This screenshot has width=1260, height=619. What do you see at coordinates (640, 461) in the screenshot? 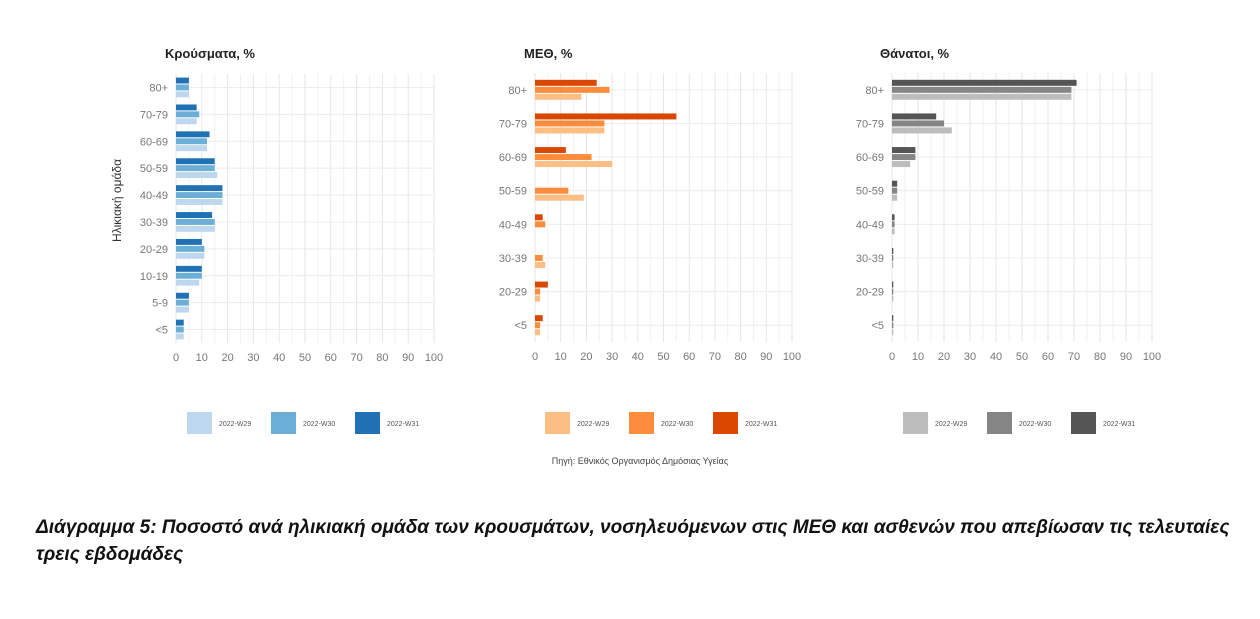
I see `source-note: Πηγή: Εθνικός Οργανισμός Δημόσιας Υγείας` at bounding box center [640, 461].